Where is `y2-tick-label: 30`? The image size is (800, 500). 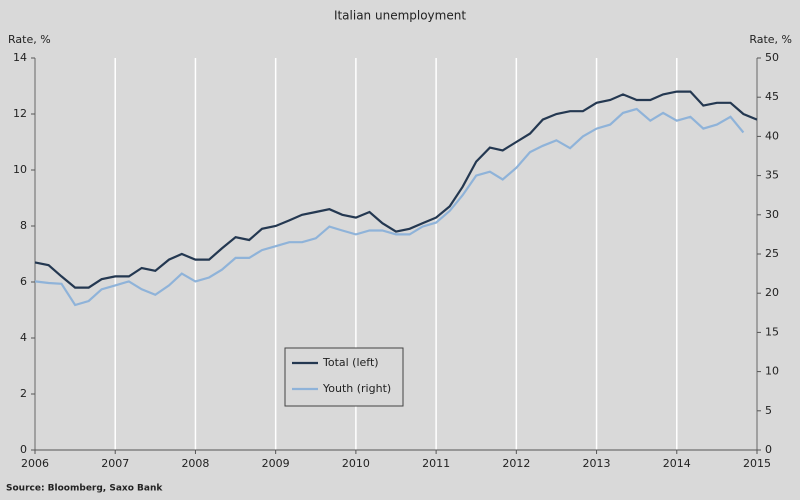 y2-tick-label: 30 is located at coordinates (772, 214).